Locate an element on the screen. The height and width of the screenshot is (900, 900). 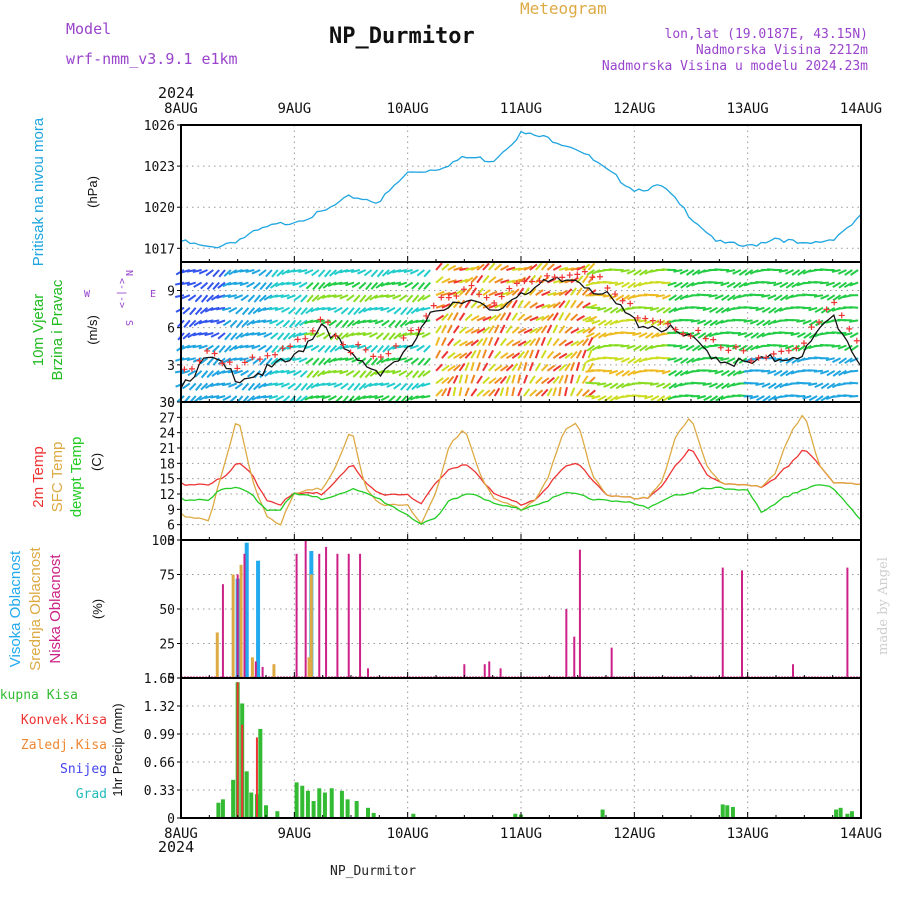
y-tick-label: 12 is located at coordinates (167, 495).